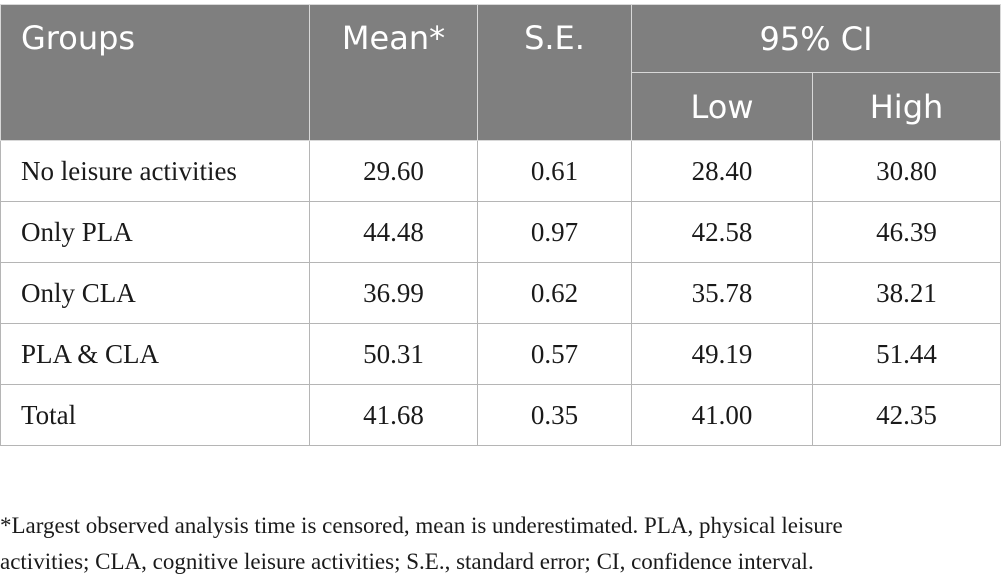 The width and height of the screenshot is (1002, 588). Describe the element at coordinates (722, 106) in the screenshot. I see `header-ci-low: Low` at that location.